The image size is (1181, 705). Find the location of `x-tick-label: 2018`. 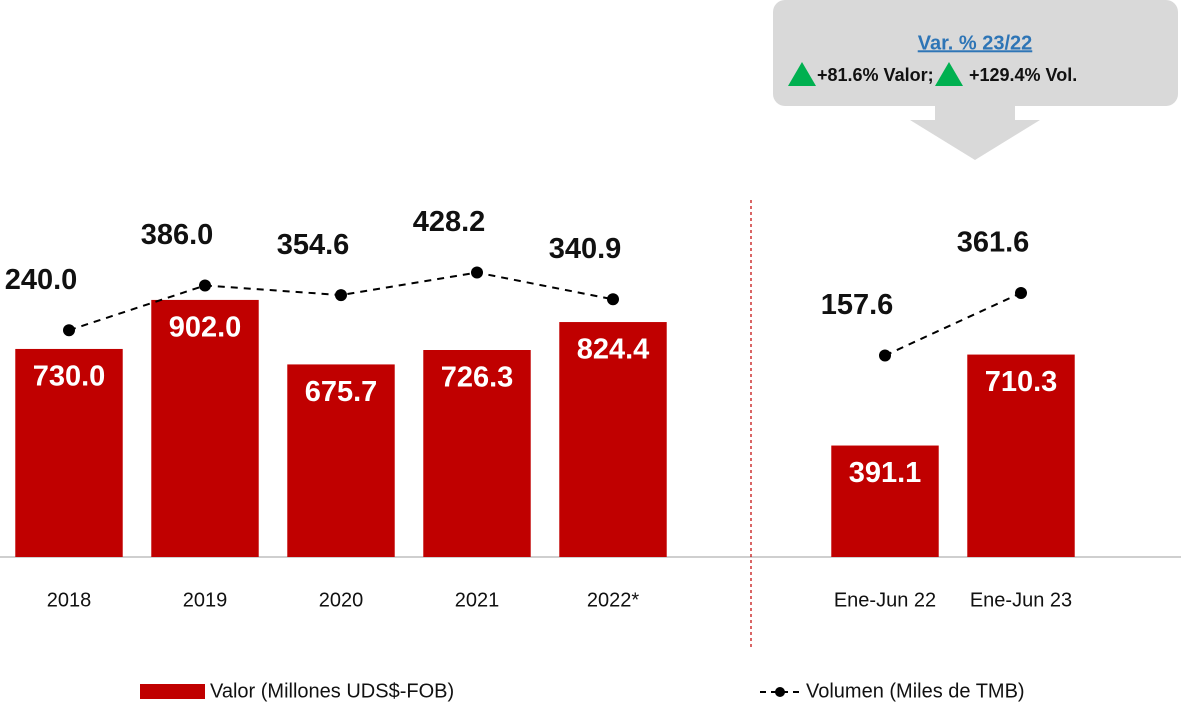

x-tick-label: 2018 is located at coordinates (69, 600).